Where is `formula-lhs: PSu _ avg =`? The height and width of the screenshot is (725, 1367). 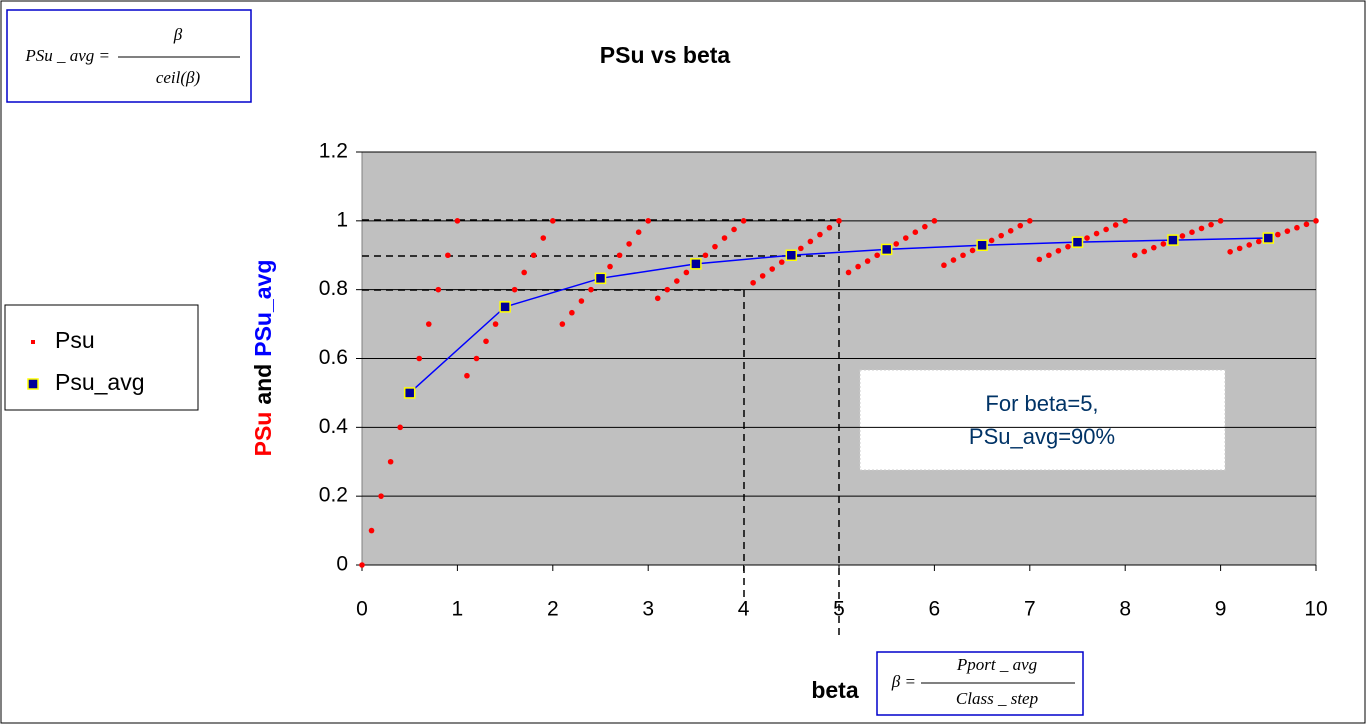
formula-lhs: PSu _ avg = is located at coordinates (67, 55).